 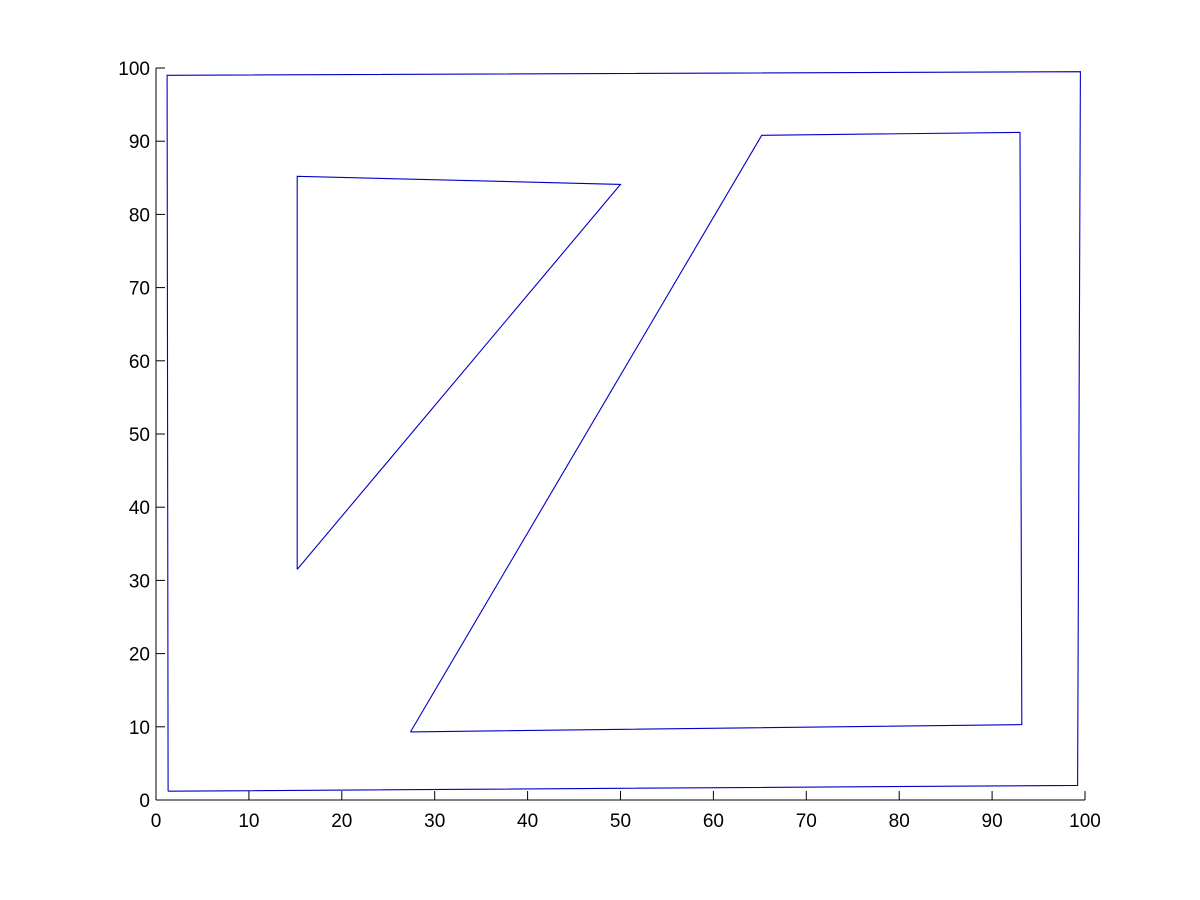 I want to click on x-tick-label: 30, so click(x=434, y=821).